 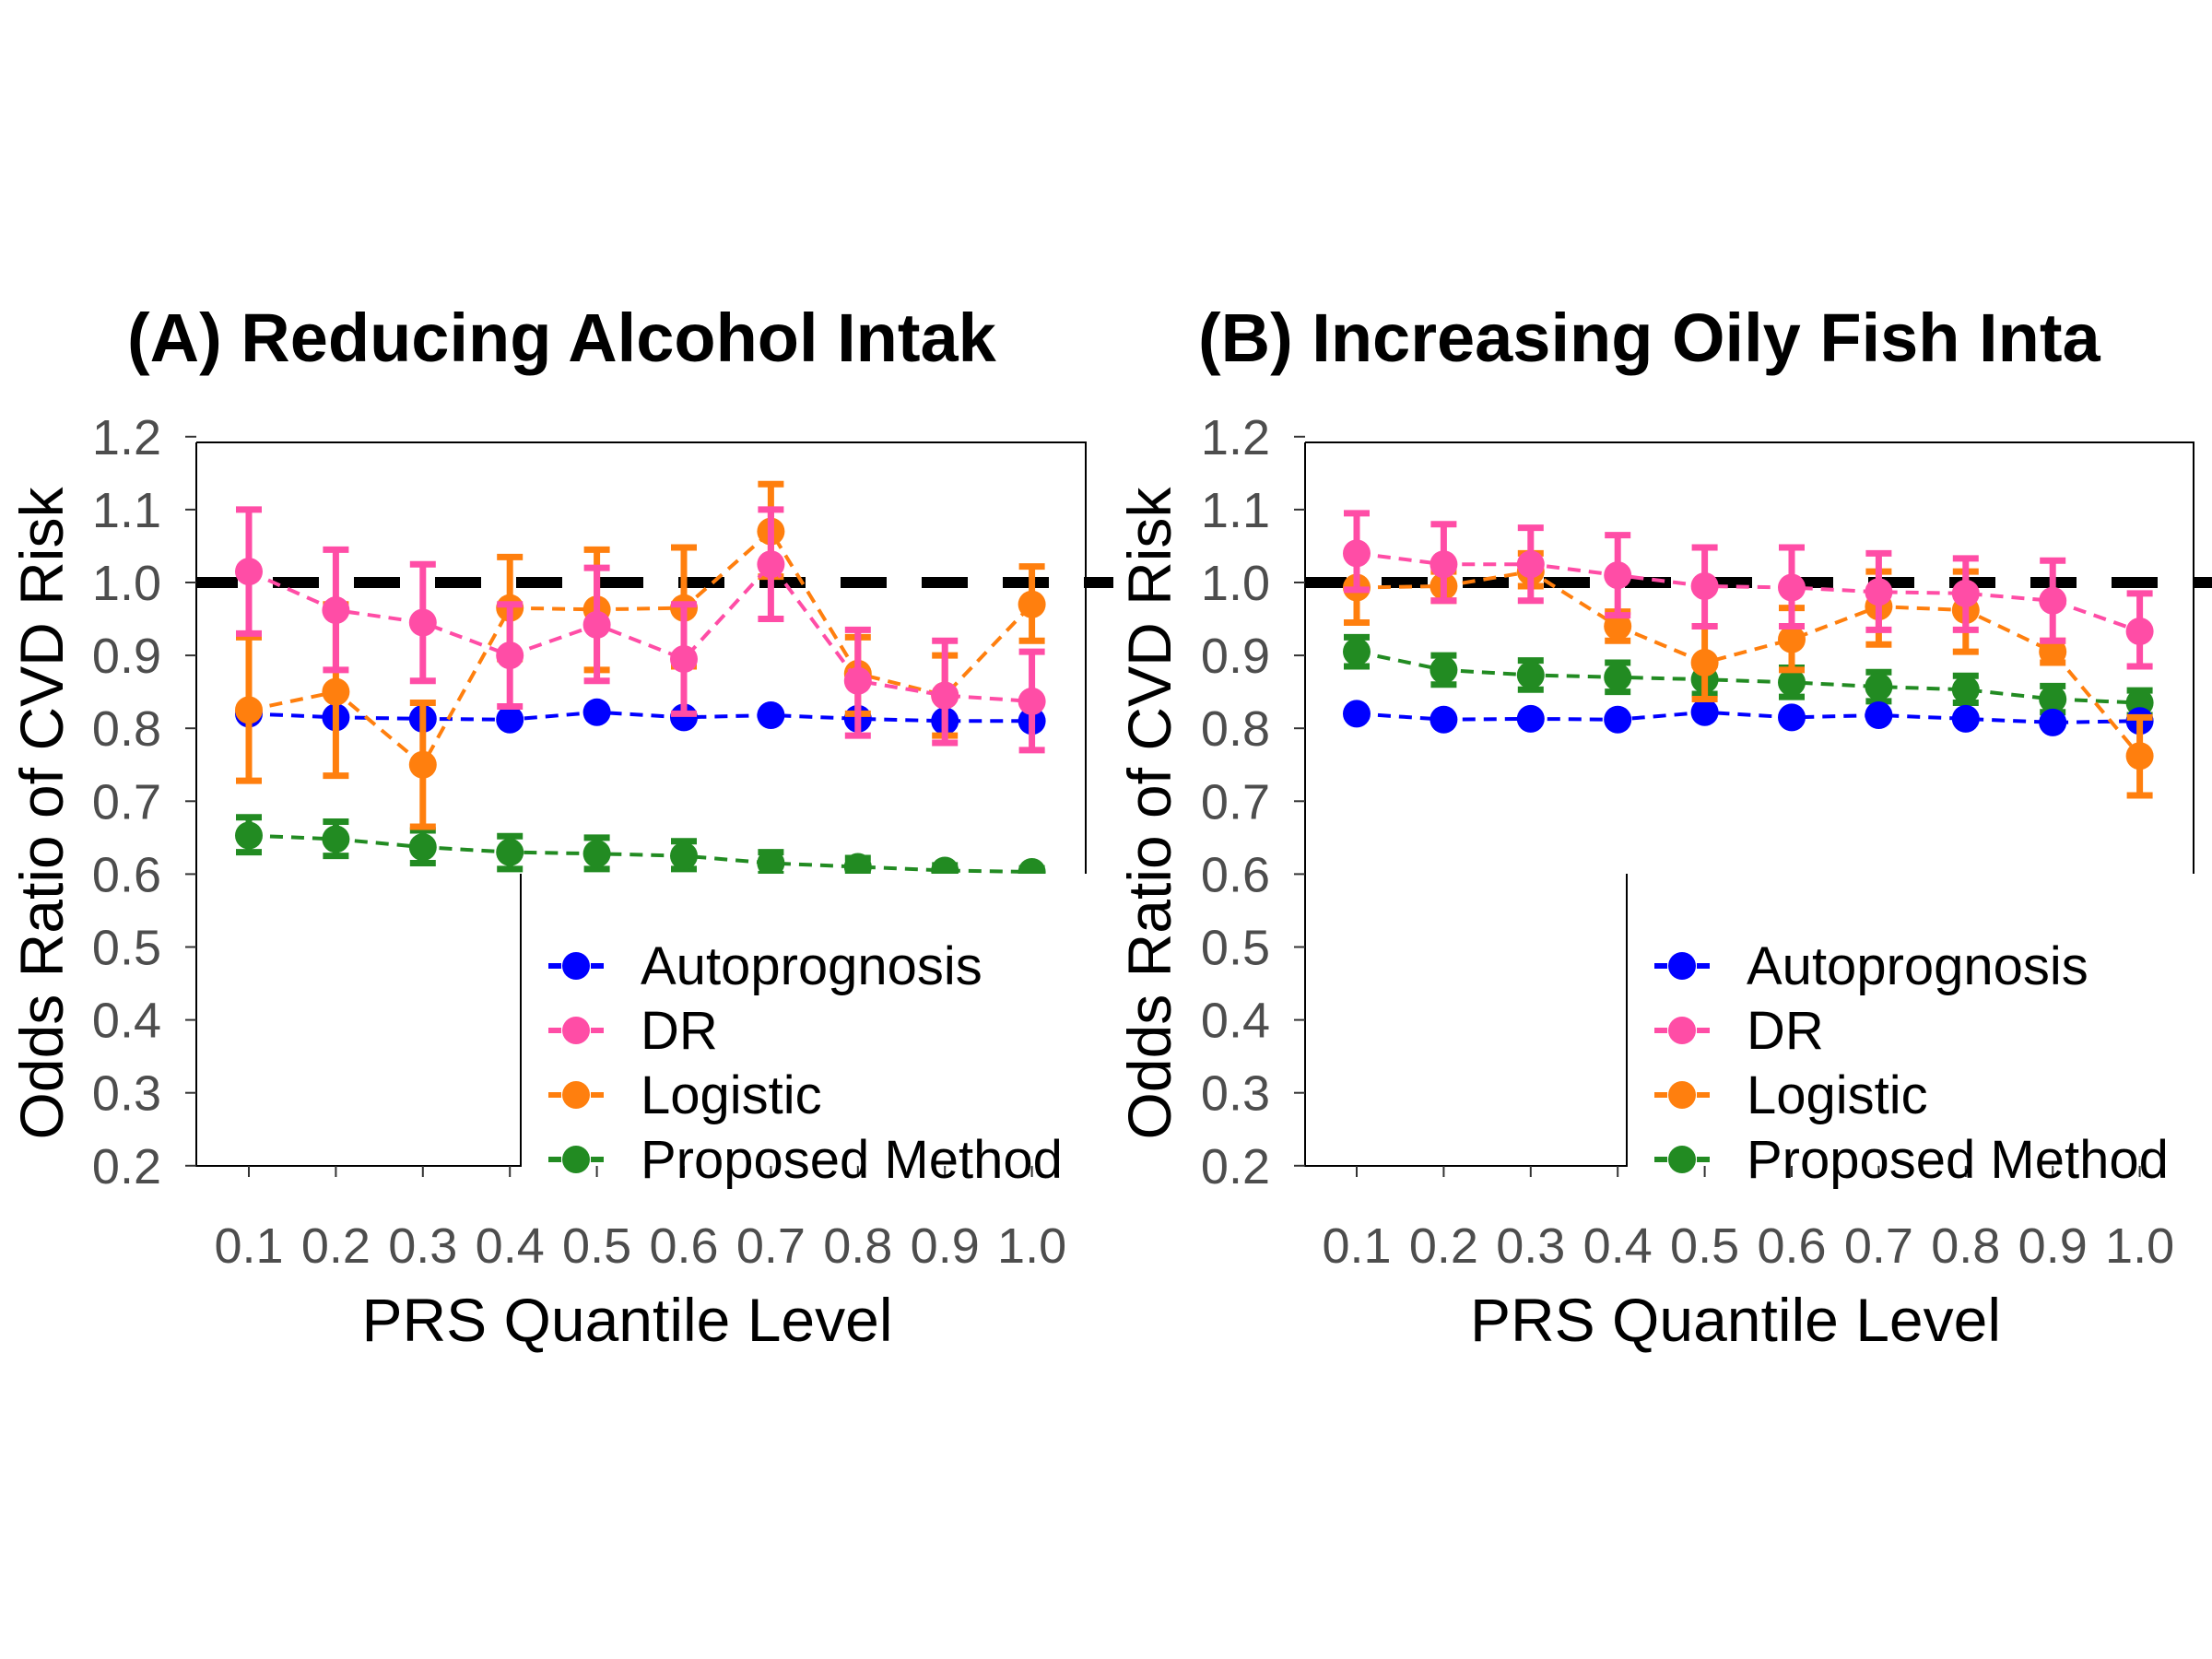 What do you see at coordinates (126, 802) in the screenshot?
I see `y-tick-label: 0.7` at bounding box center [126, 802].